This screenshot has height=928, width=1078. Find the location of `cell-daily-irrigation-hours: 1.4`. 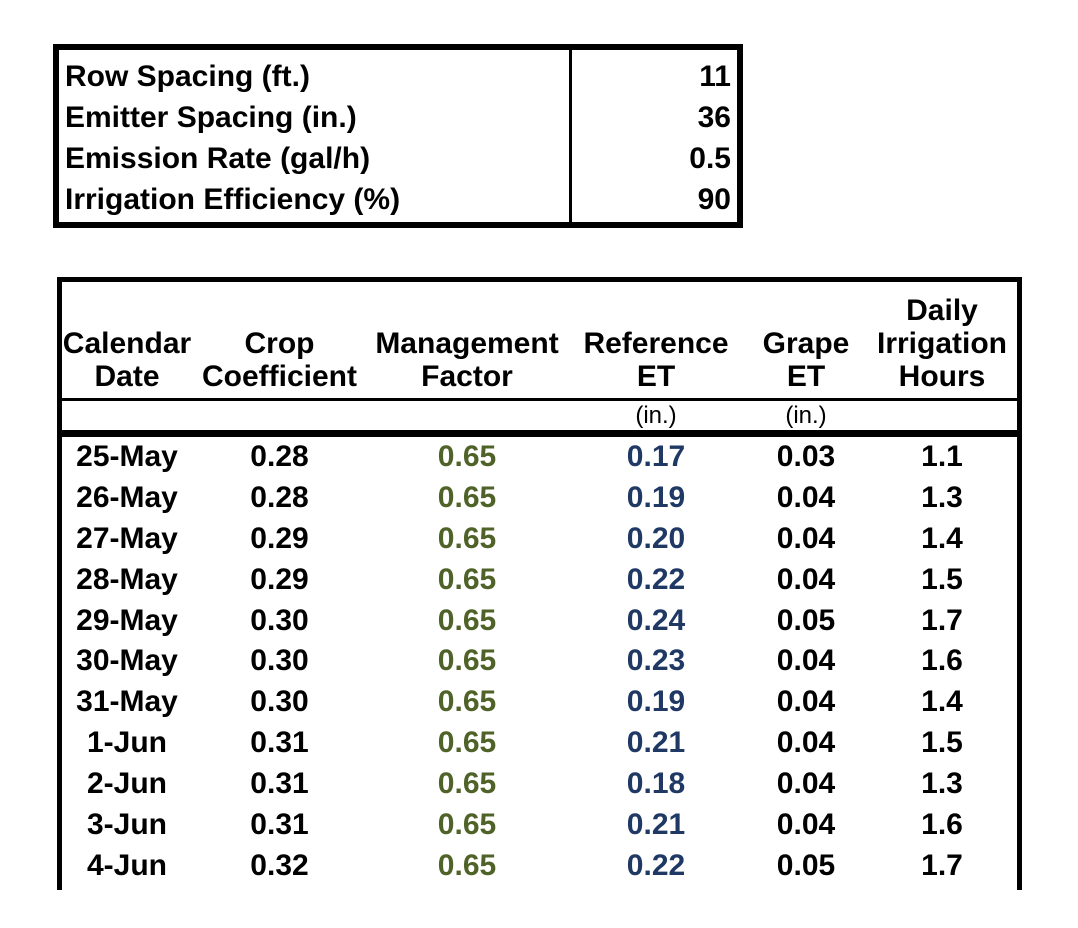

cell-daily-irrigation-hours: 1.4 is located at coordinates (942, 538).